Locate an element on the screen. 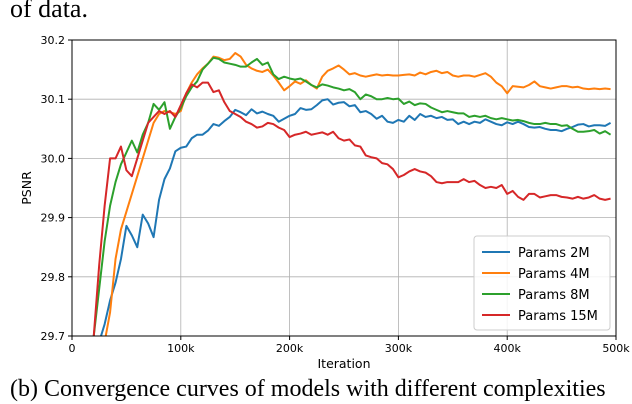  caption-top: of data. is located at coordinates (49, 11).